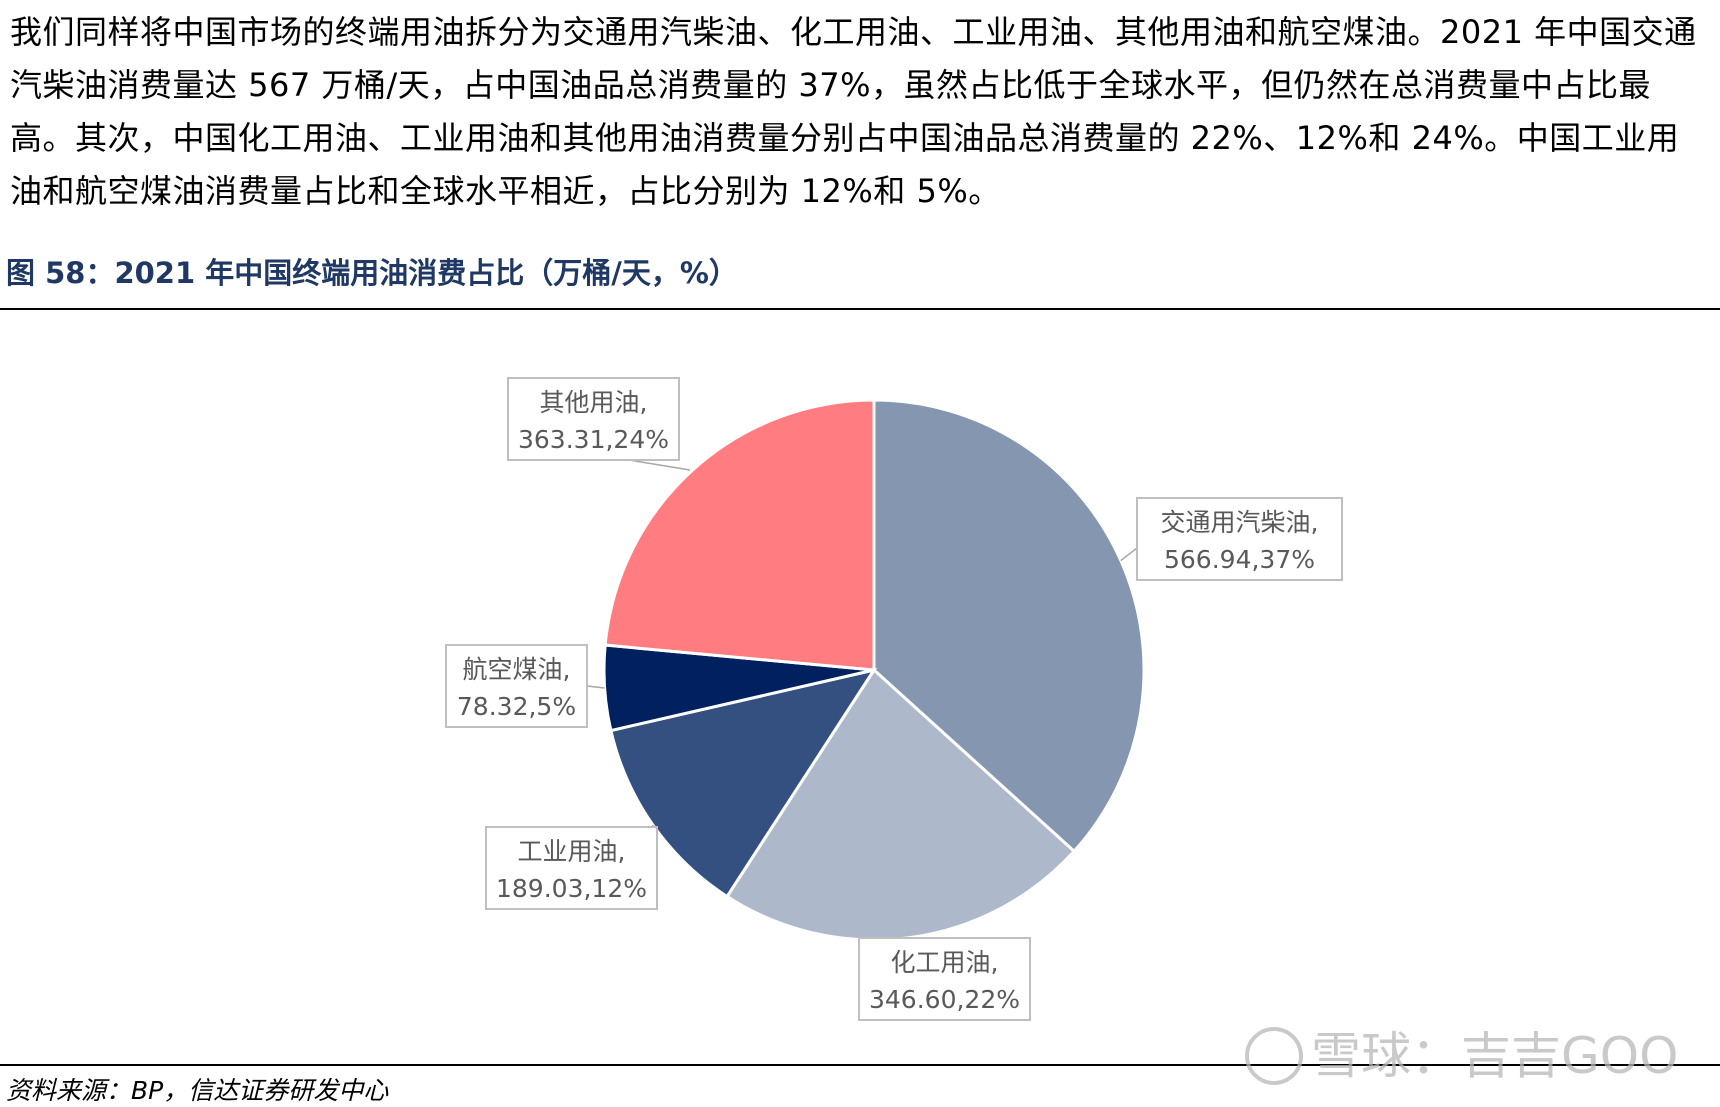 Image resolution: width=1720 pixels, height=1107 pixels. Describe the element at coordinates (594, 402) in the screenshot. I see `slice-name-label: 其他用油,` at that location.